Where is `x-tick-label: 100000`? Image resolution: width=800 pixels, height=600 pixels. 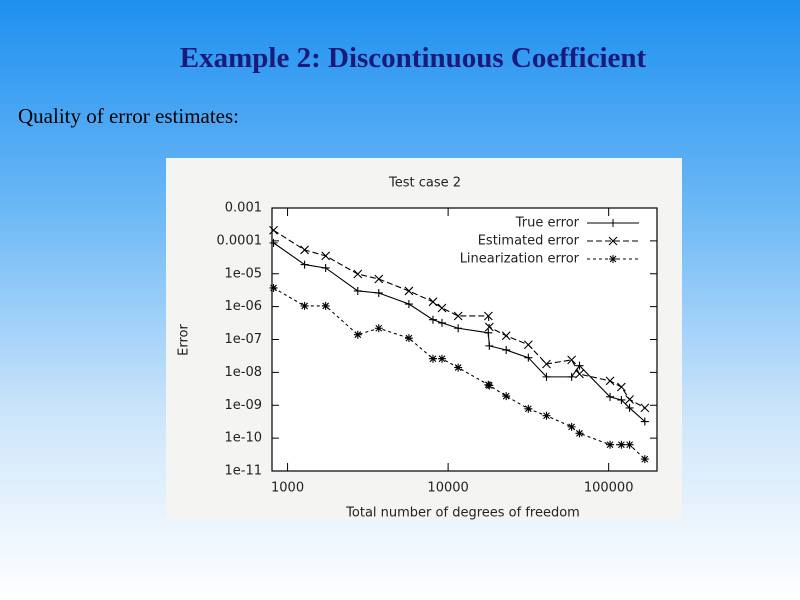
x-tick-label: 100000 is located at coordinates (609, 488).